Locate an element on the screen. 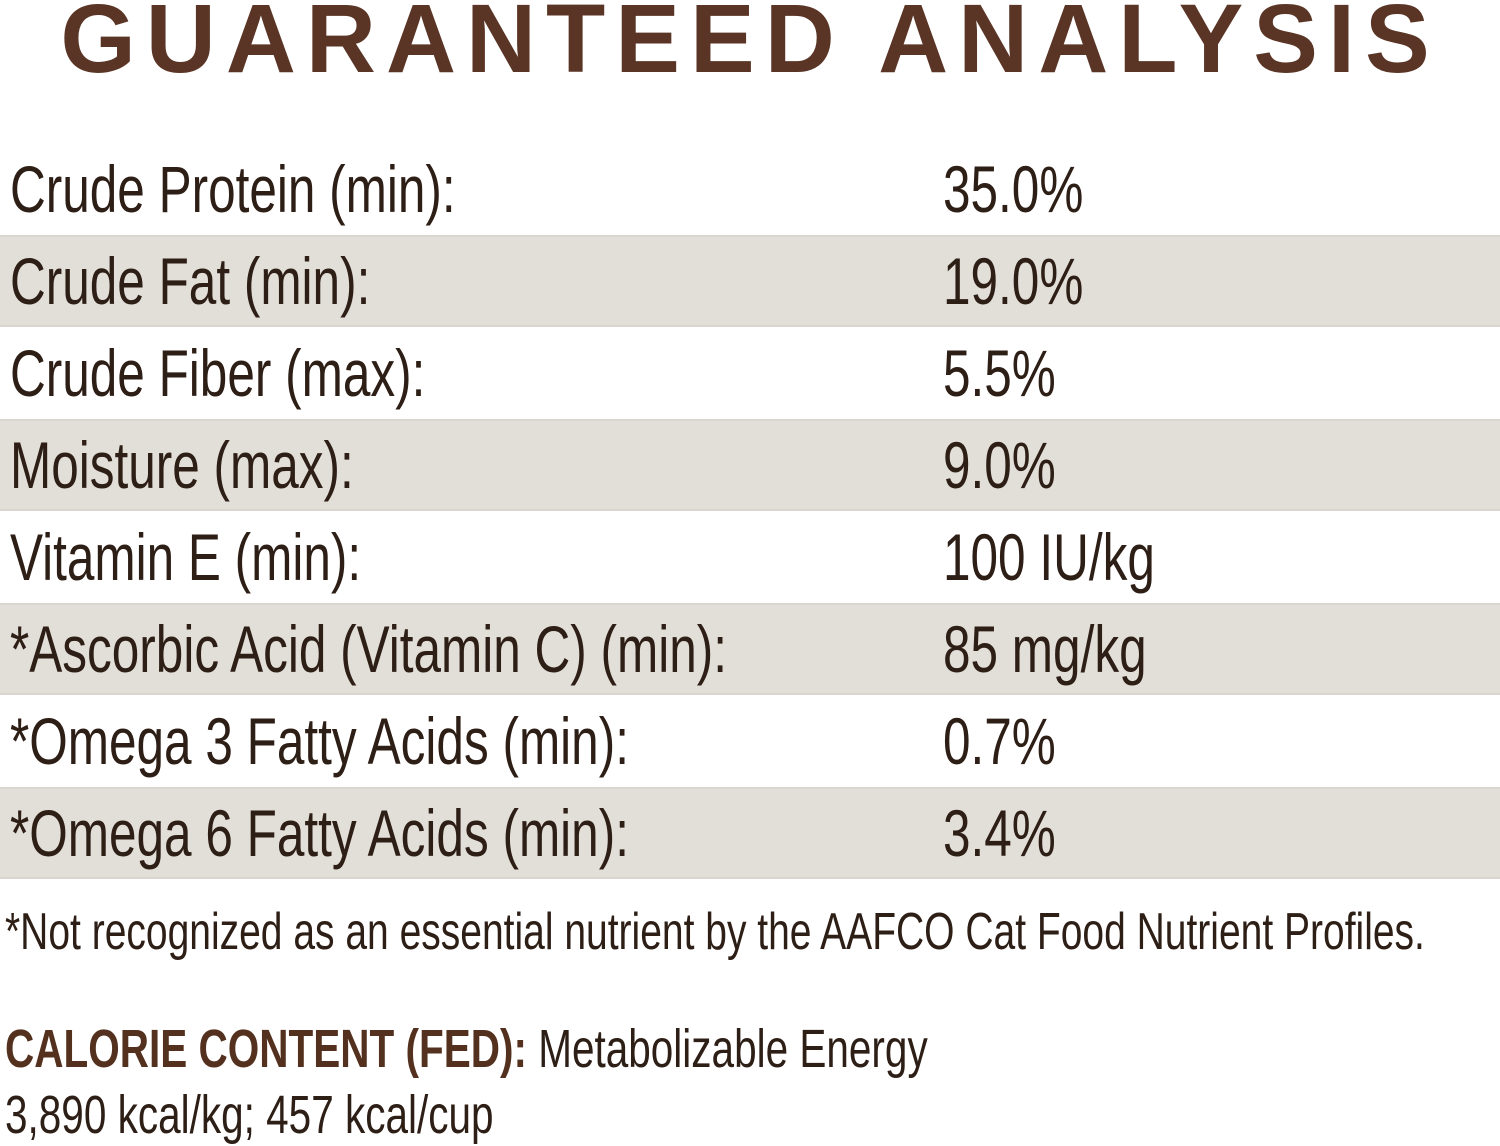  nutrient-label: *Ascorbic Acid (Vitamin C) (min): is located at coordinates (369, 649).